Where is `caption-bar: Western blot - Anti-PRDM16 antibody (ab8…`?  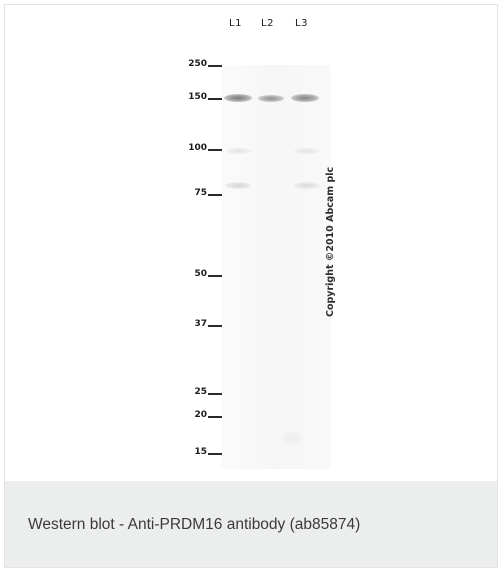 caption-bar: Western blot - Anti-PRDM16 antibody (ab8… is located at coordinates (251, 524).